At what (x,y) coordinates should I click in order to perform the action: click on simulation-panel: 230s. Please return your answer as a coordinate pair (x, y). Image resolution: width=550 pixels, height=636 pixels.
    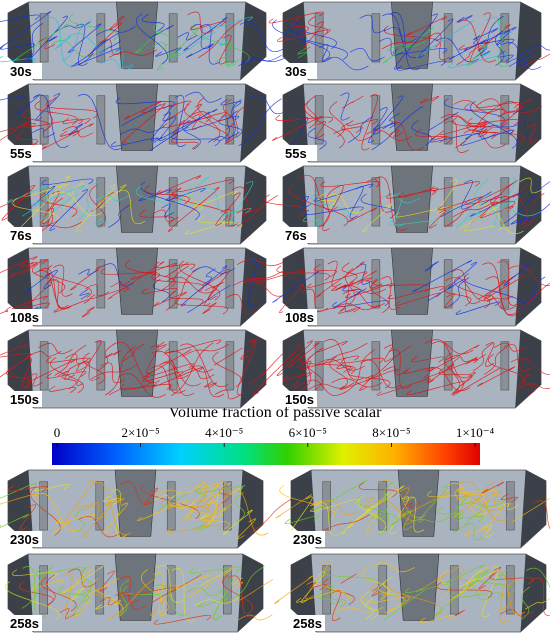
    Looking at the image, I should click on (412, 509).